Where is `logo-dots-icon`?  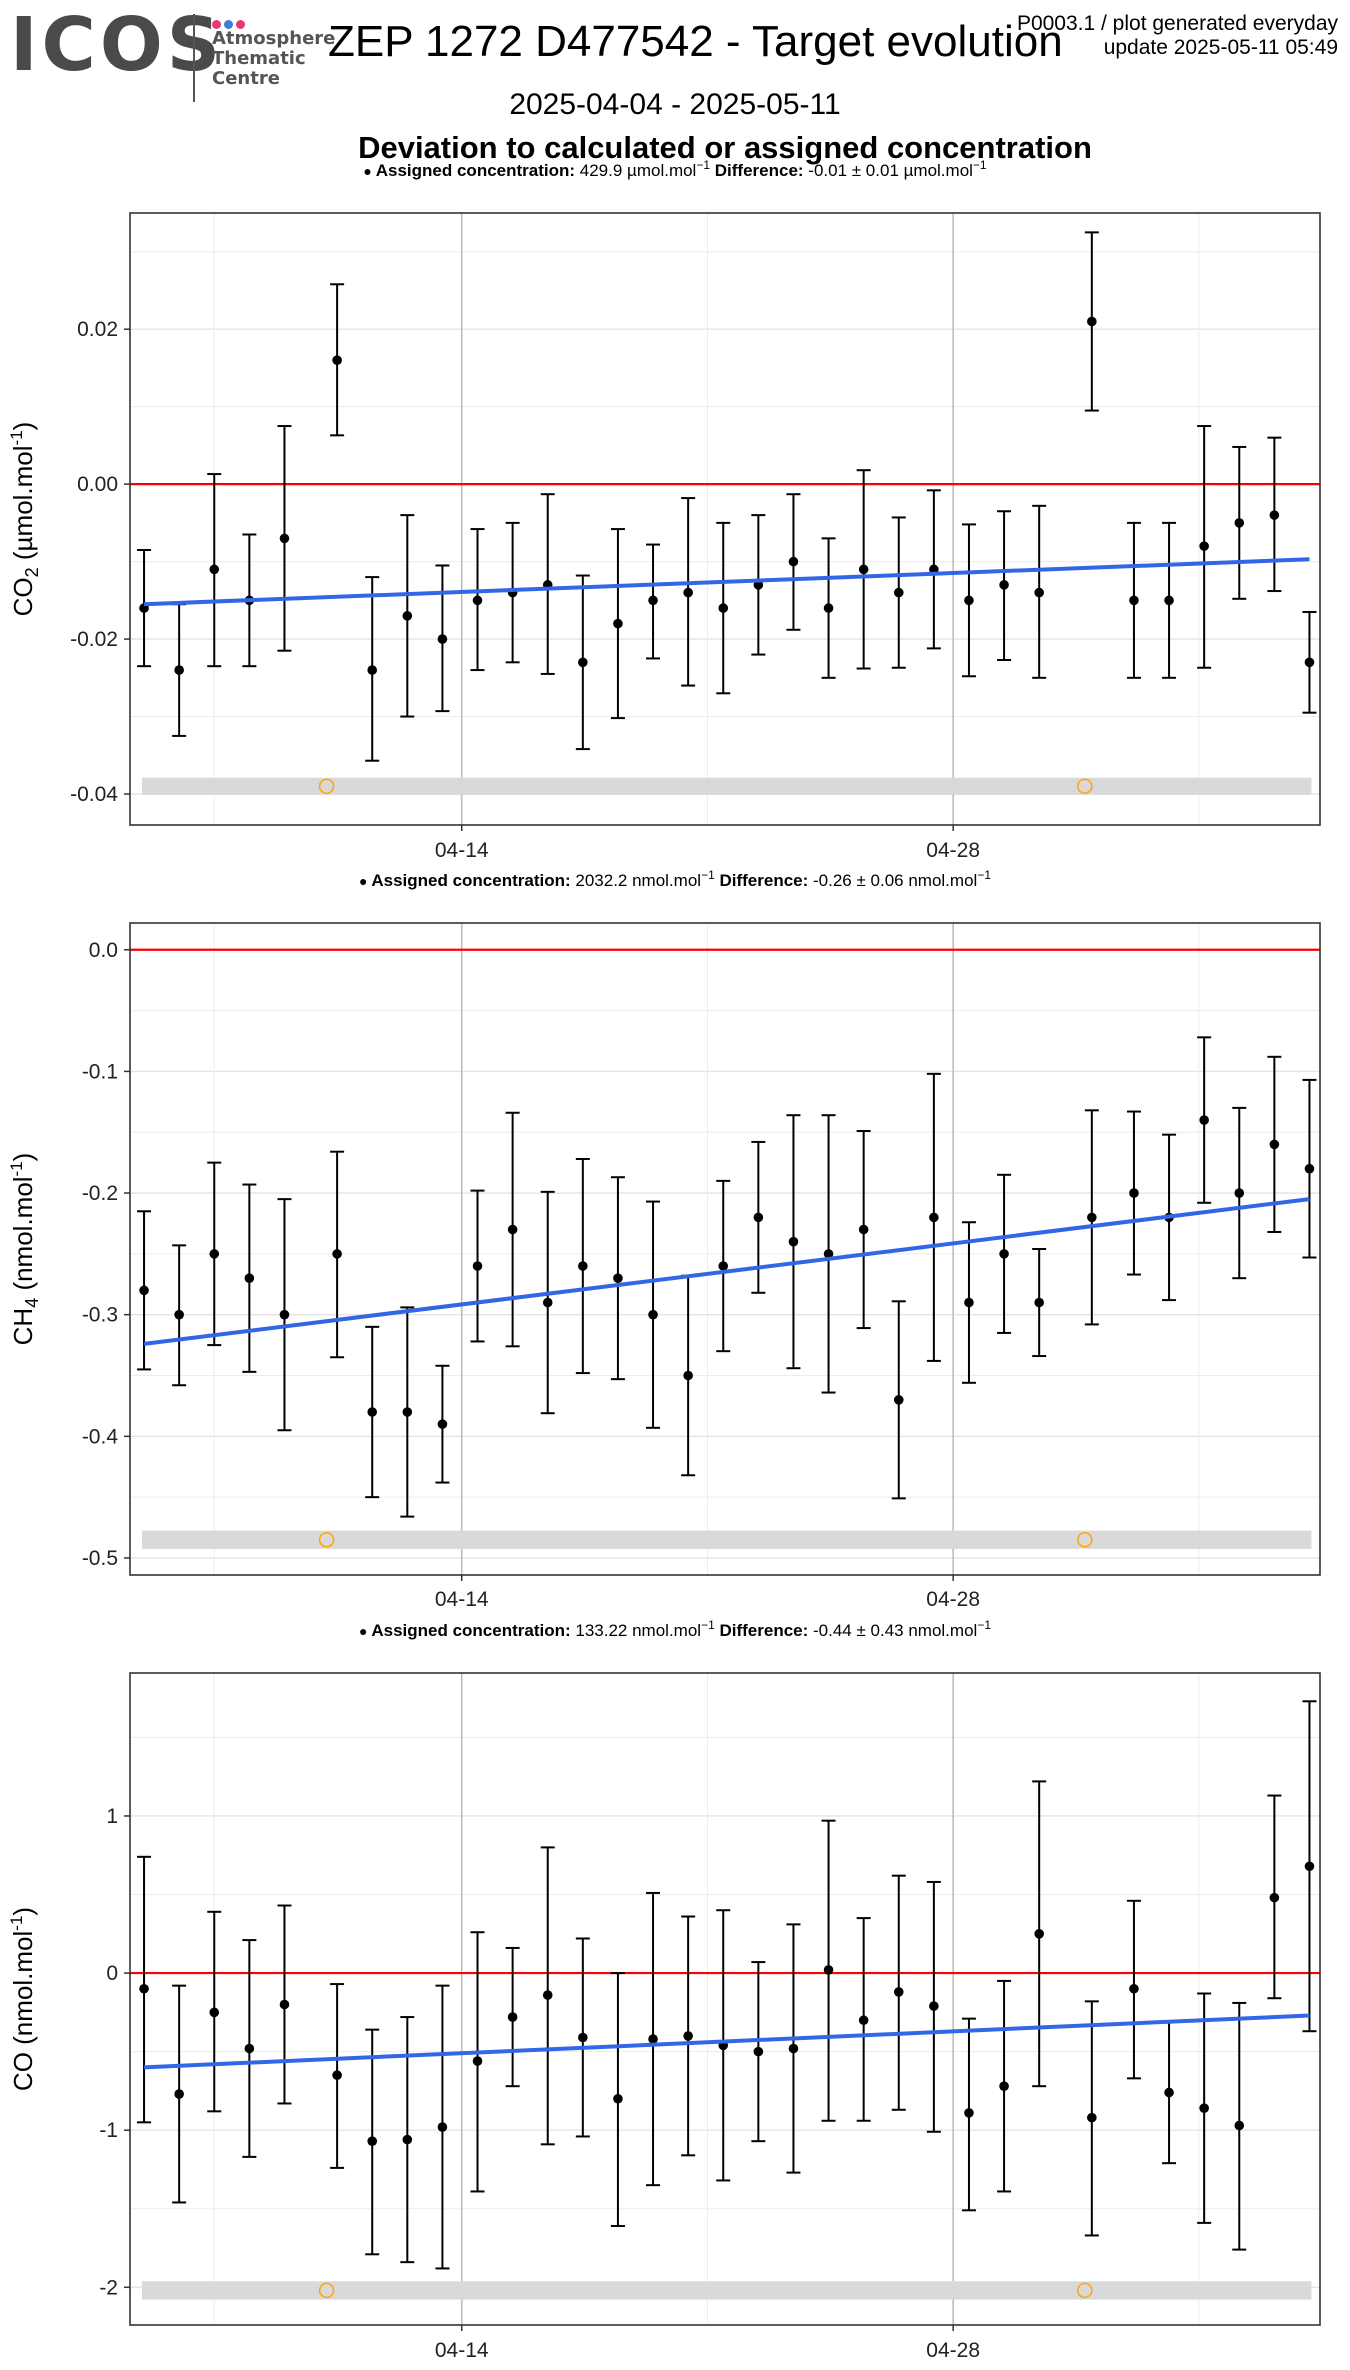
logo-dots-icon is located at coordinates (230, 25).